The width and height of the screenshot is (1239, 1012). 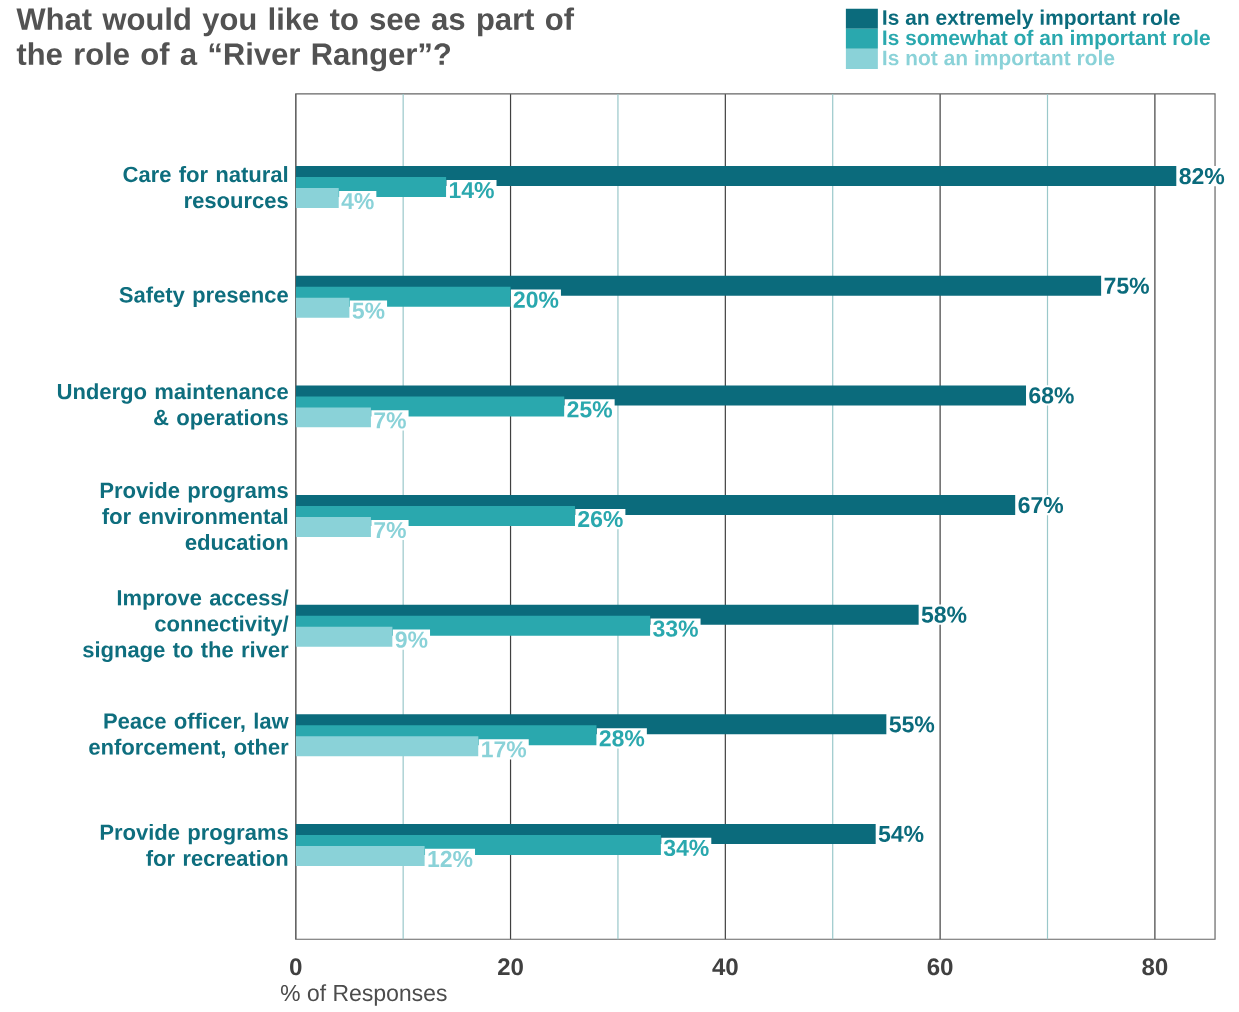 I want to click on y-tick-label: Provide programs for recreation, so click(x=194, y=844).